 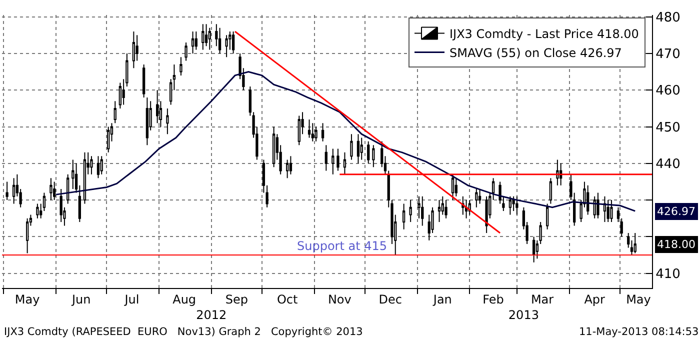 I want to click on y-tick-label: 410, so click(x=668, y=274).